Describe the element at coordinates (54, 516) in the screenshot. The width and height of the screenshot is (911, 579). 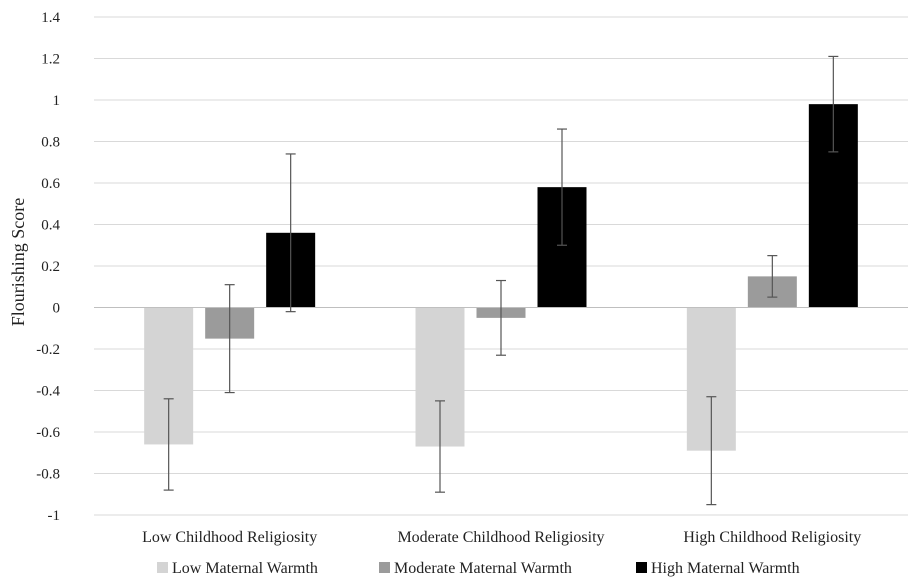
I see `y-tick-label: -1` at that location.